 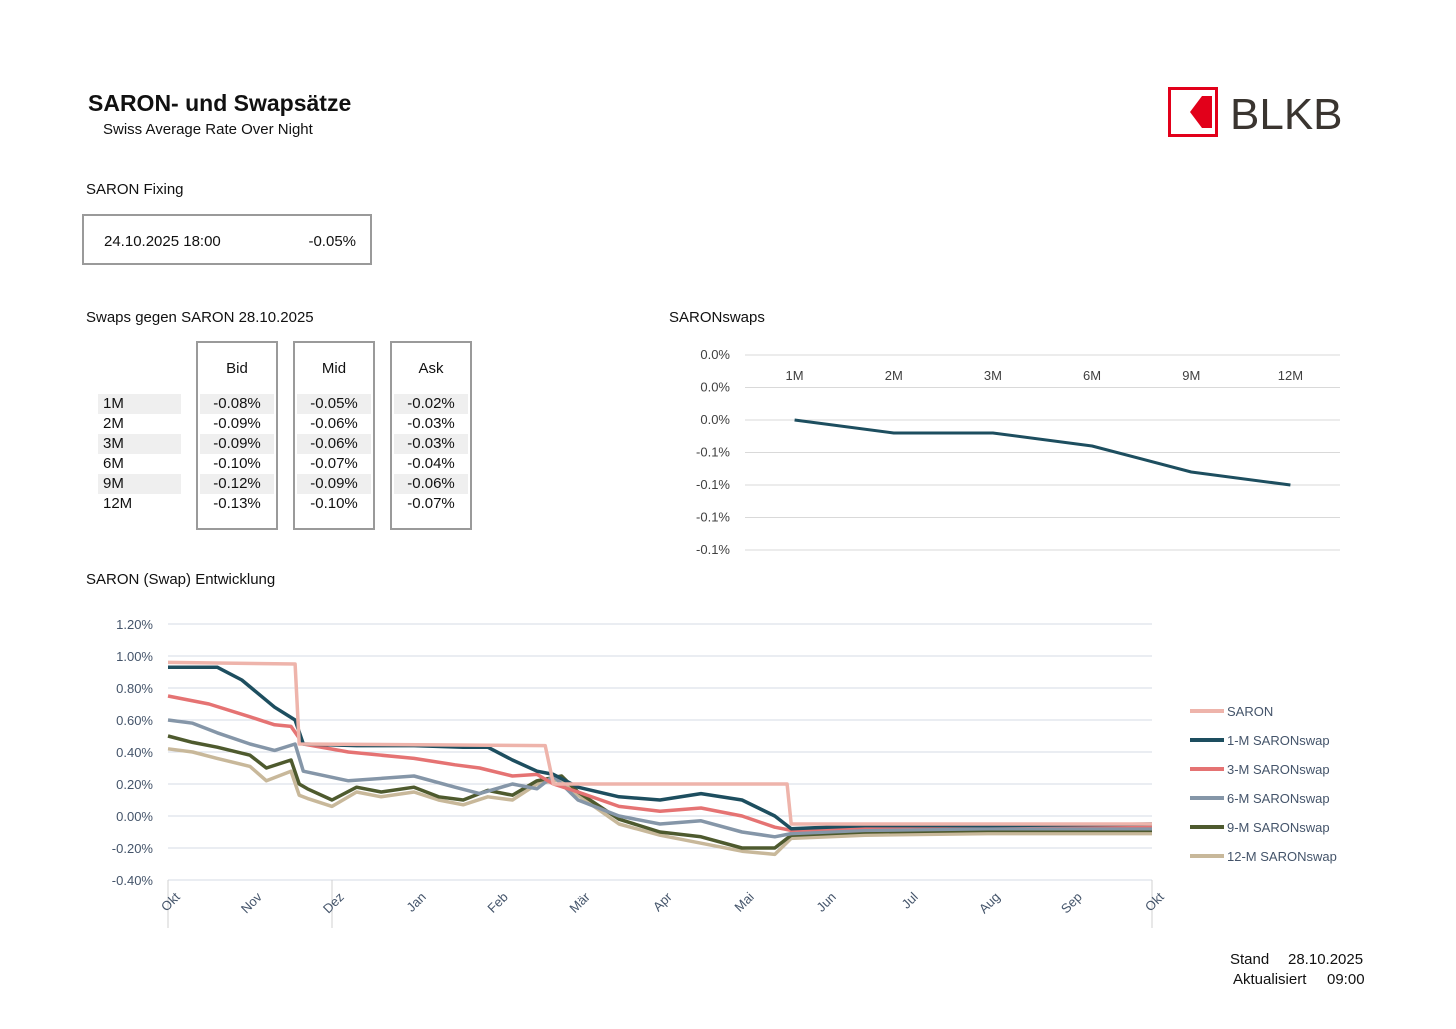 What do you see at coordinates (909, 900) in the screenshot?
I see `x-tick-label: Jul` at bounding box center [909, 900].